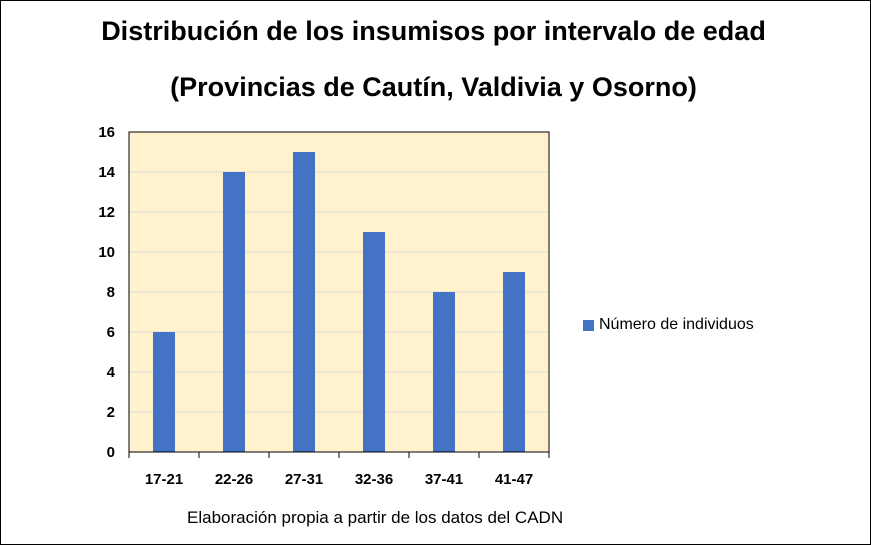  I want to click on legend-label: Número de individuos, so click(676, 324).